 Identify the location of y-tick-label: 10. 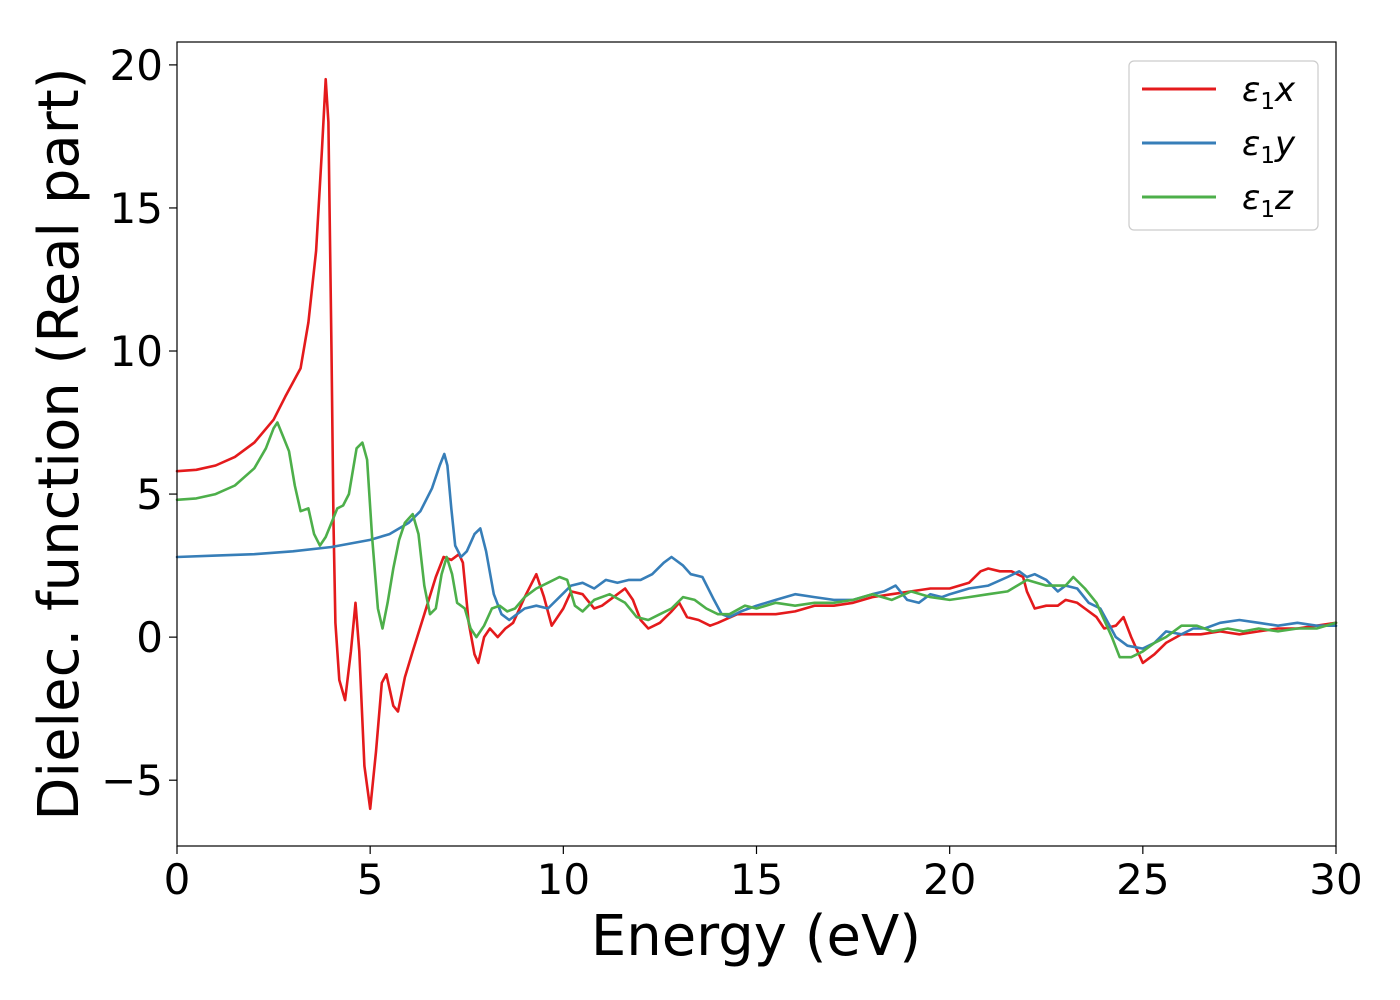
(136, 351).